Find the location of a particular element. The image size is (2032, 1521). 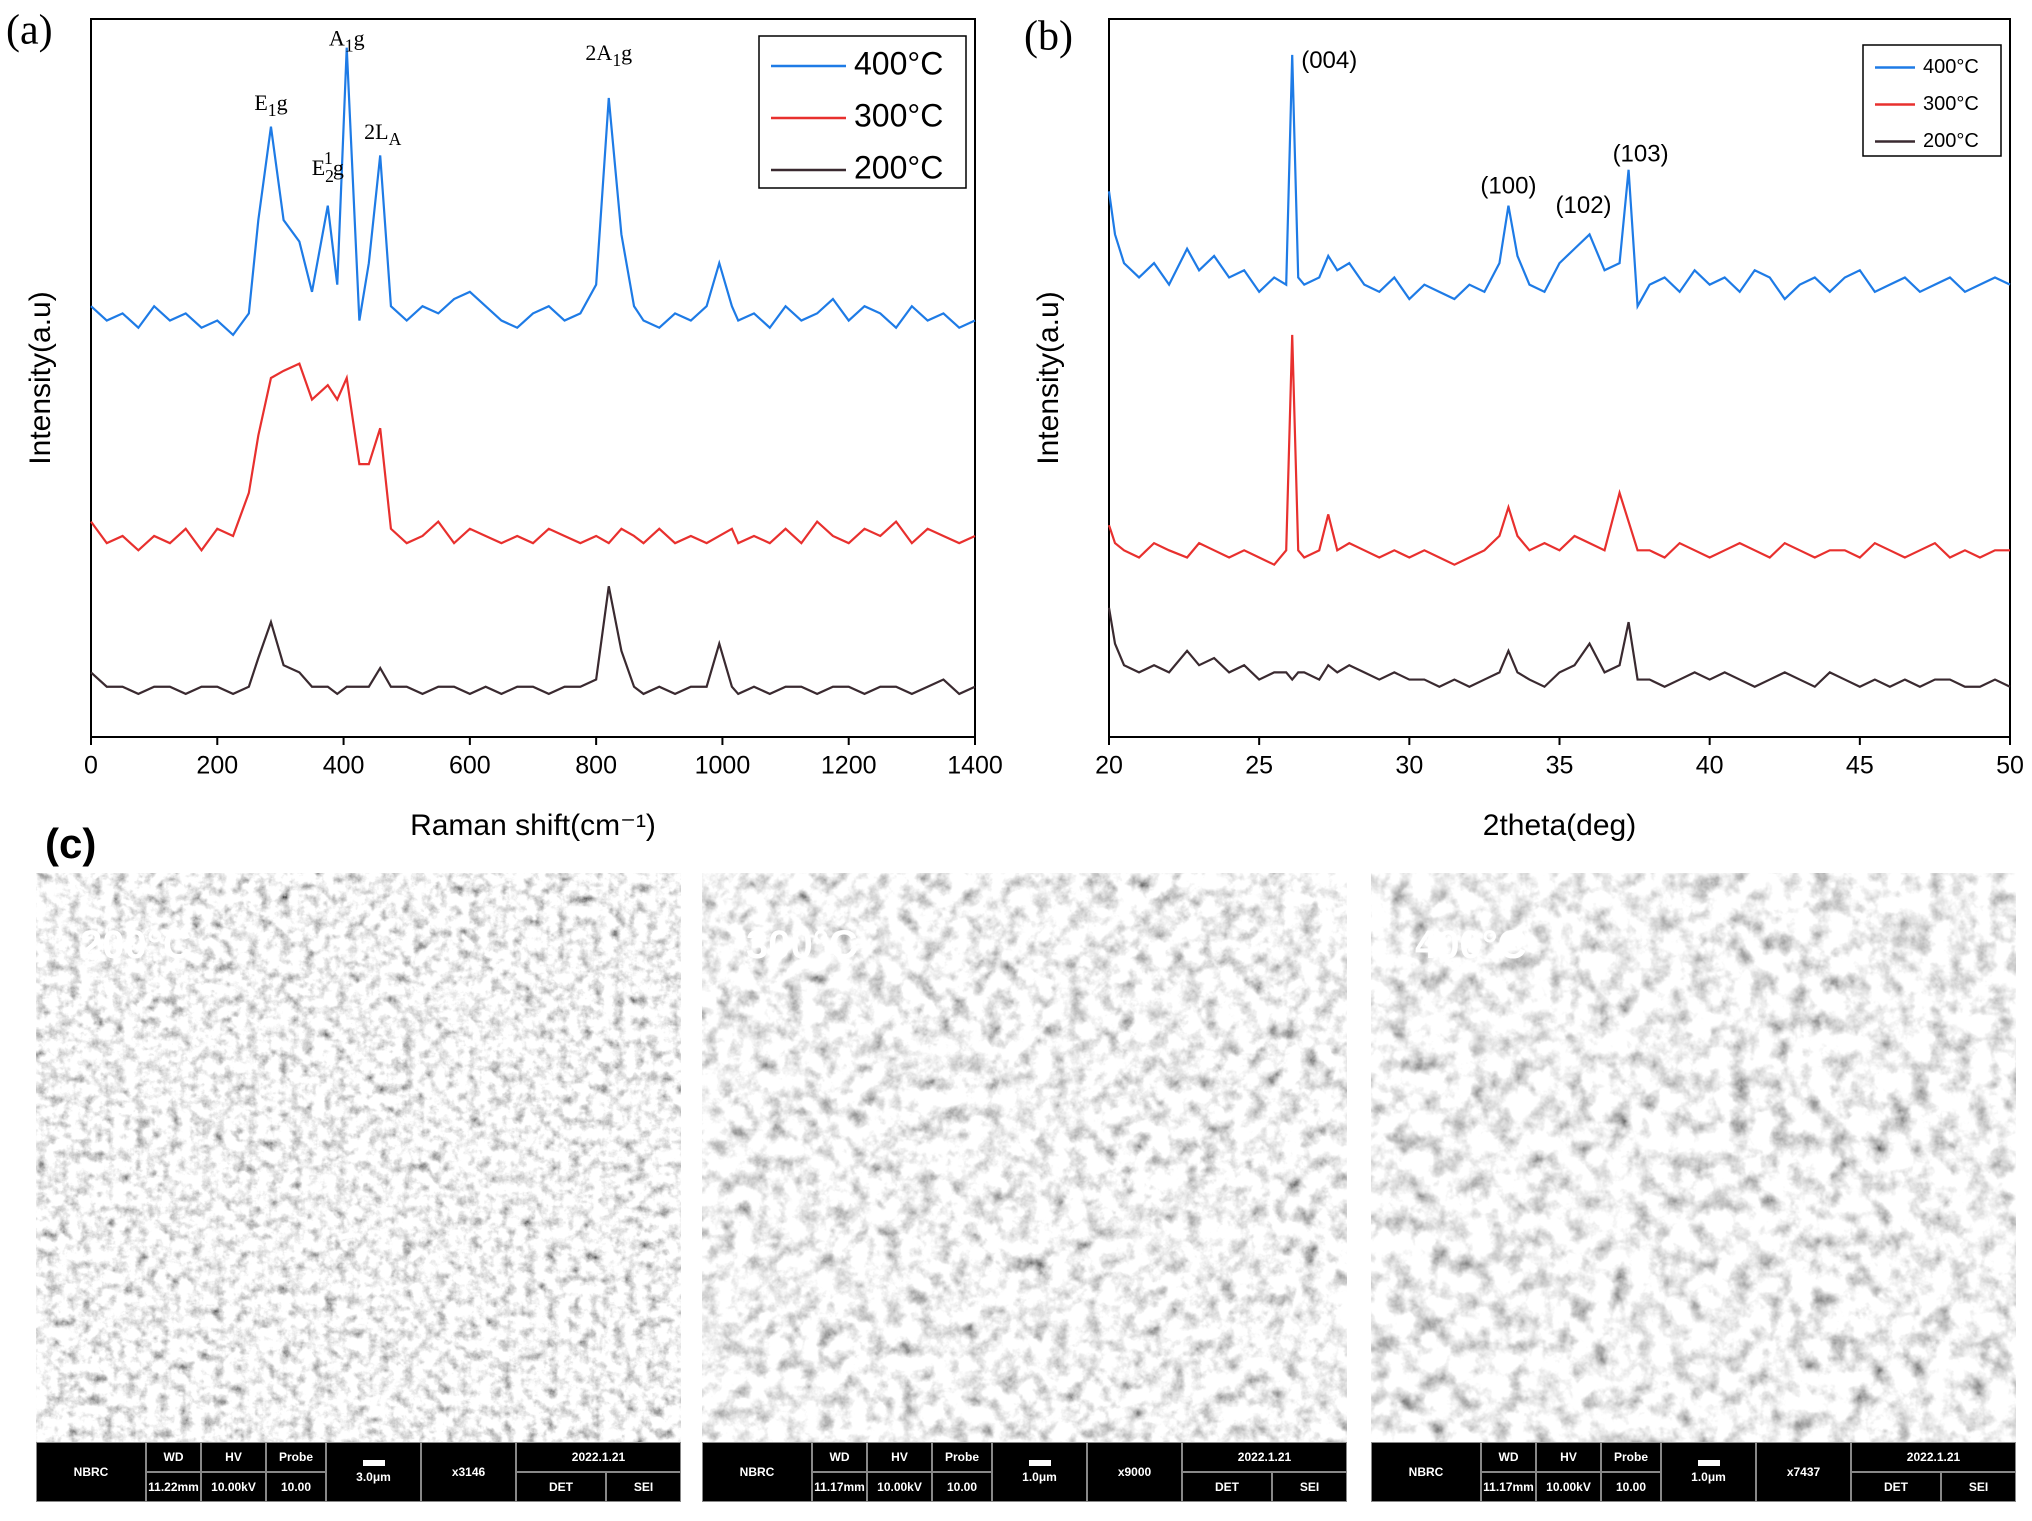

annotation-text: 2A is located at coordinates (598, 52).